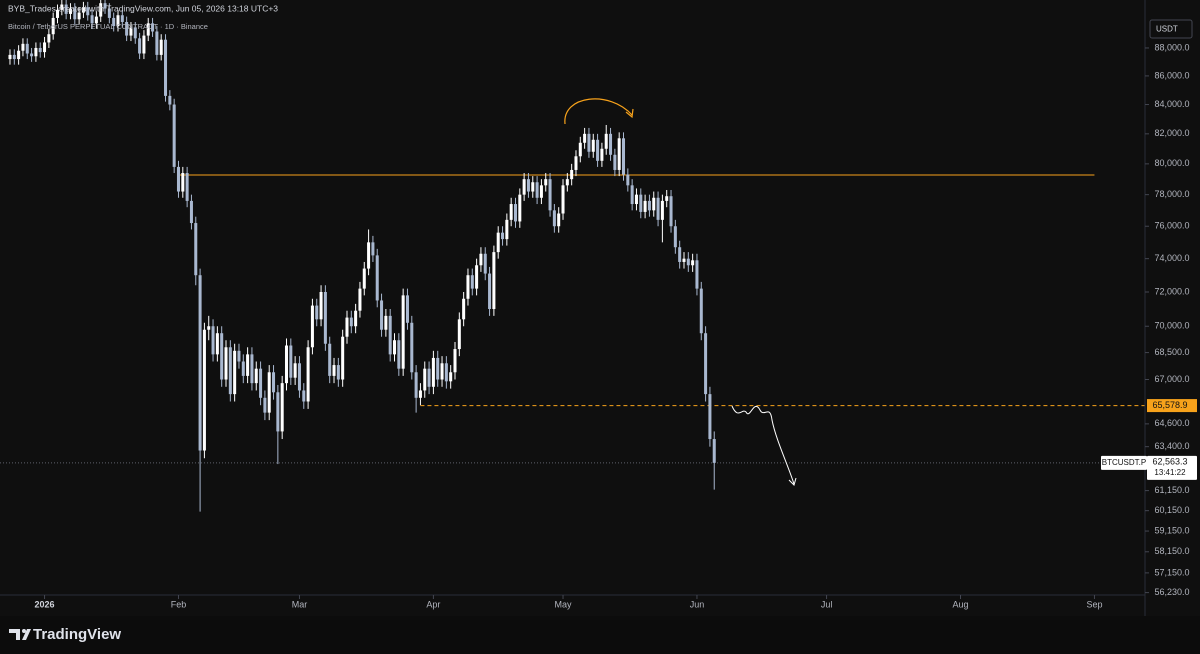  I want to click on y-tick-label: 68,500.0, so click(1171, 352).